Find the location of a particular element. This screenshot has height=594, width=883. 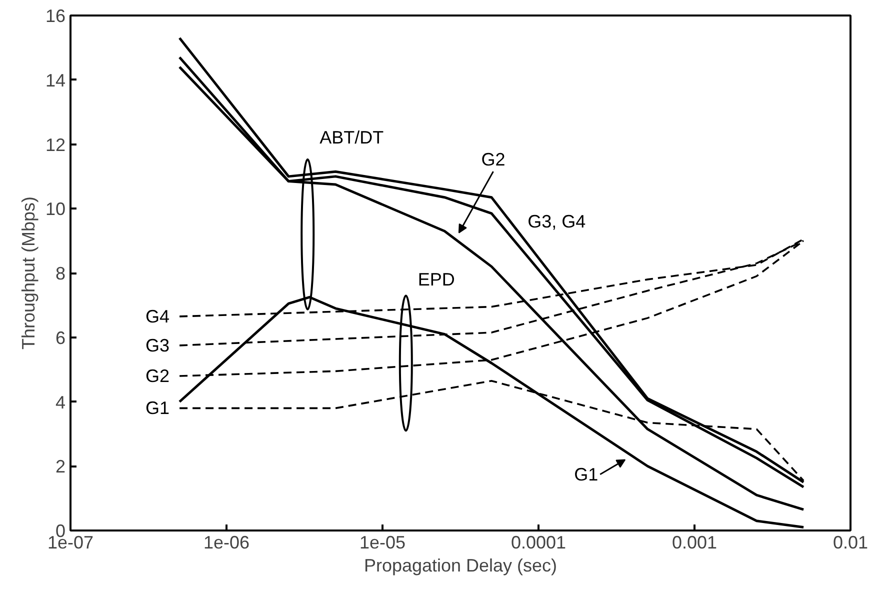

y-tick-label: 12 is located at coordinates (55, 144).